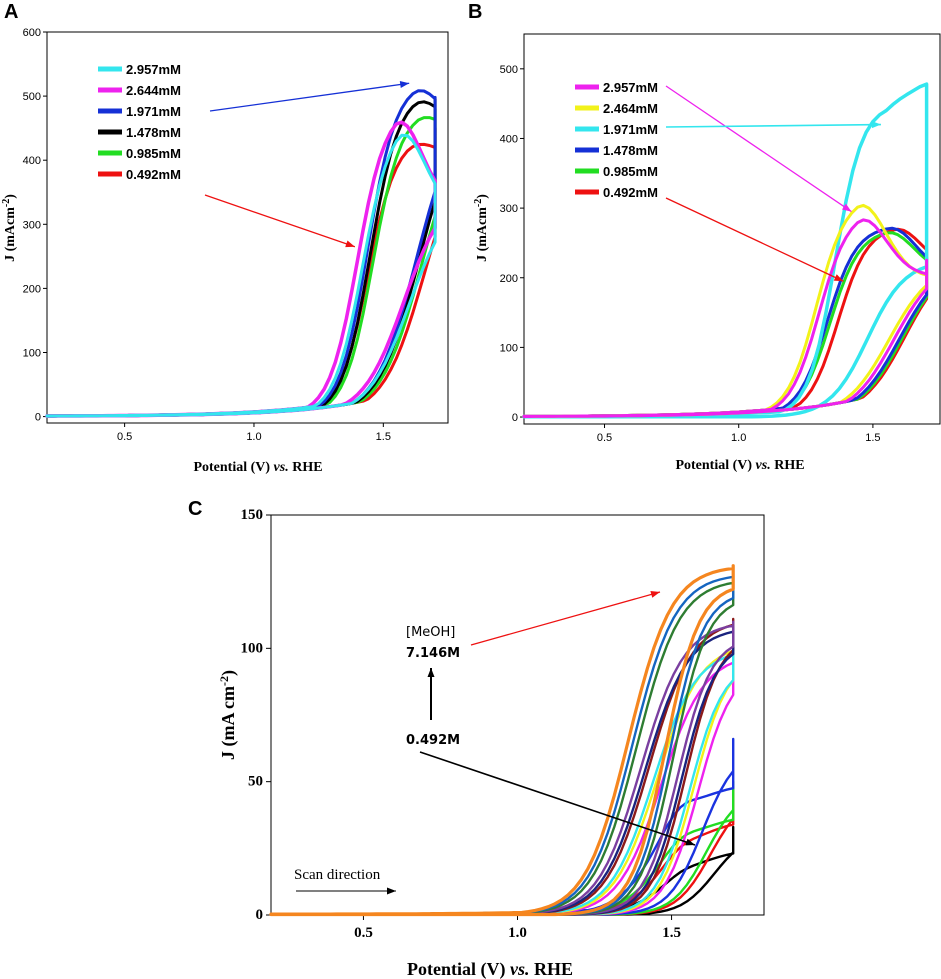 The width and height of the screenshot is (941, 979). What do you see at coordinates (383, 437) in the screenshot?
I see `panel-a-xtick-label: 1.5` at bounding box center [383, 437].